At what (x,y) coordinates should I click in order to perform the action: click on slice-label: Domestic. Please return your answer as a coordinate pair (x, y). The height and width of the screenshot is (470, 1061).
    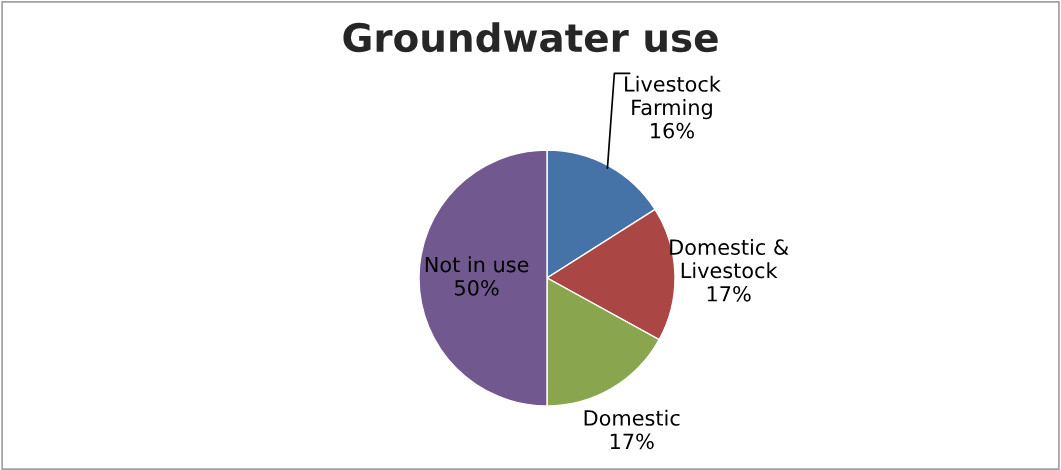
    Looking at the image, I should click on (632, 417).